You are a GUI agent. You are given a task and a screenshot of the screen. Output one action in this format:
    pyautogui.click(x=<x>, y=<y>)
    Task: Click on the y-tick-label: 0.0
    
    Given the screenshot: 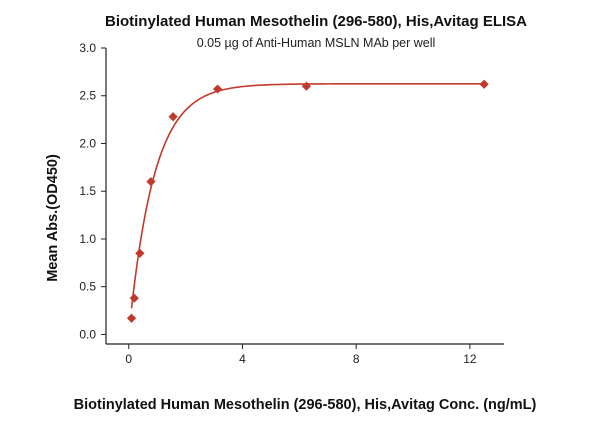 What is the action you would take?
    pyautogui.click(x=87, y=334)
    